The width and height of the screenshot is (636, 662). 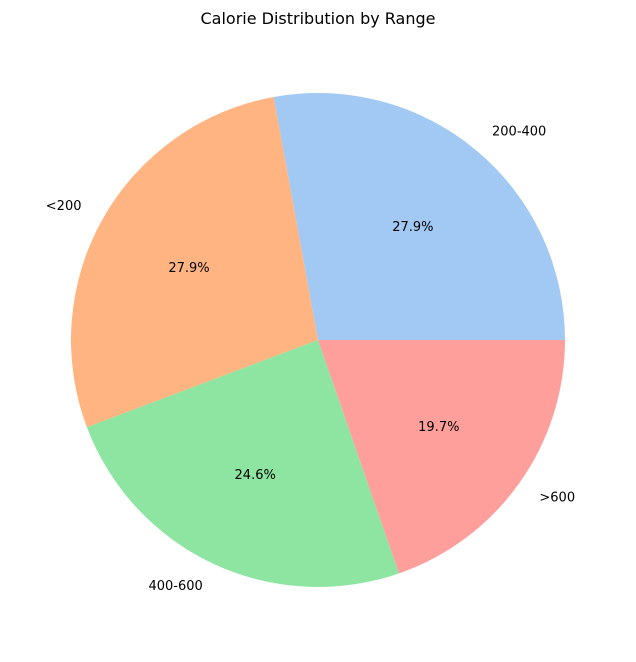 What do you see at coordinates (175, 586) in the screenshot?
I see `slice-label-2: 400-600` at bounding box center [175, 586].